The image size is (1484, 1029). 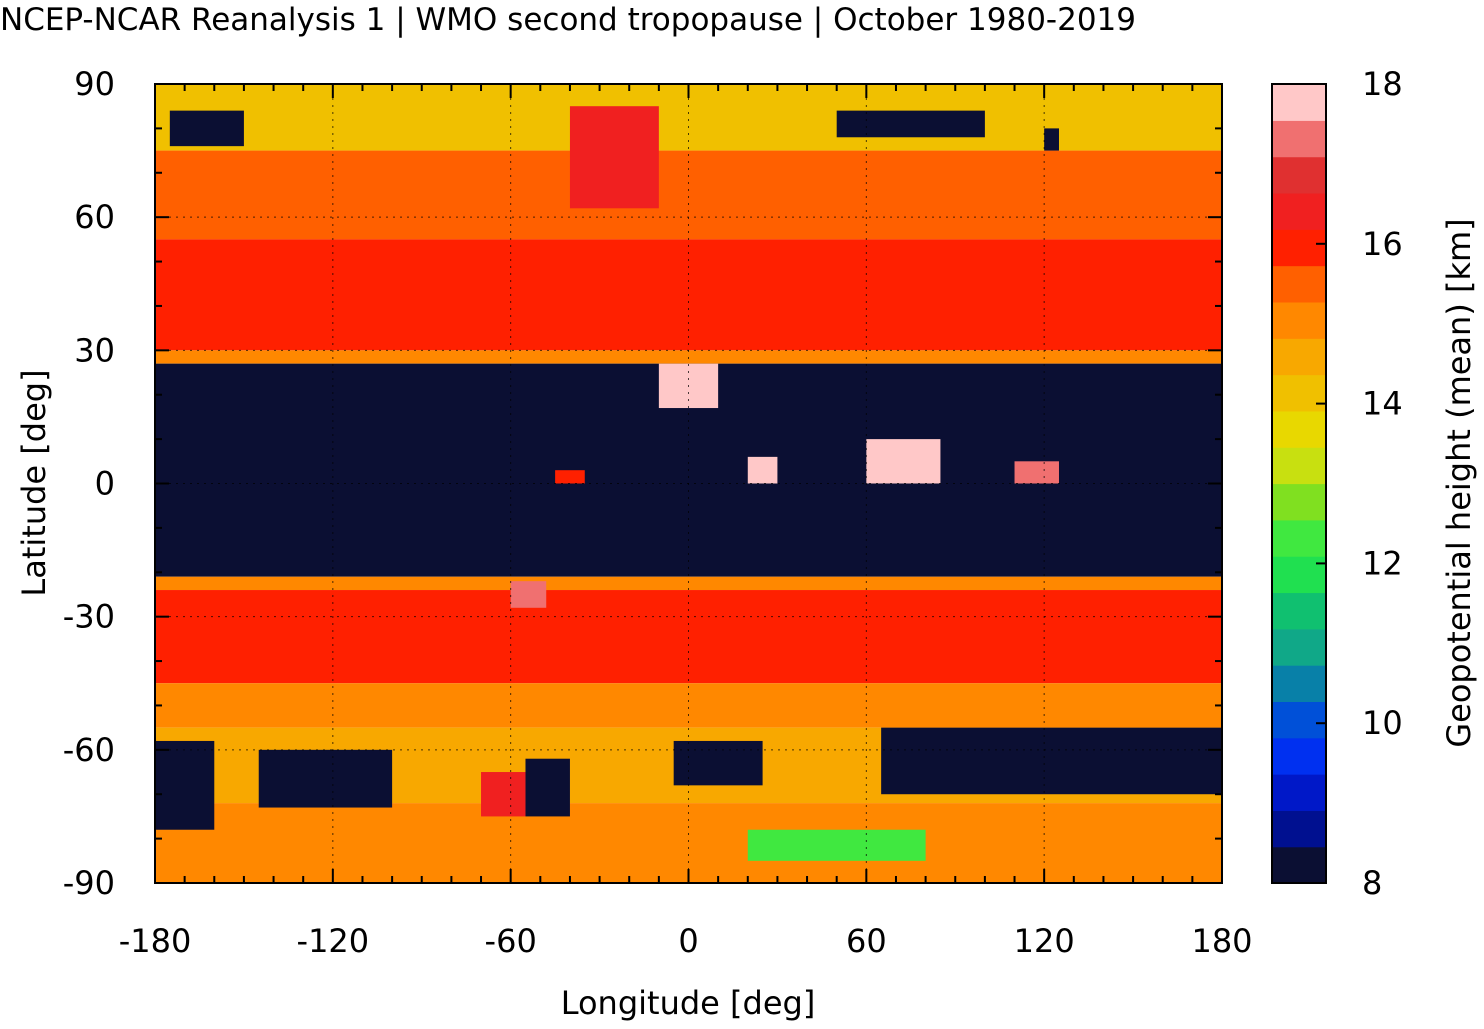 What do you see at coordinates (105, 484) in the screenshot?
I see `y-tick-label: 0` at bounding box center [105, 484].